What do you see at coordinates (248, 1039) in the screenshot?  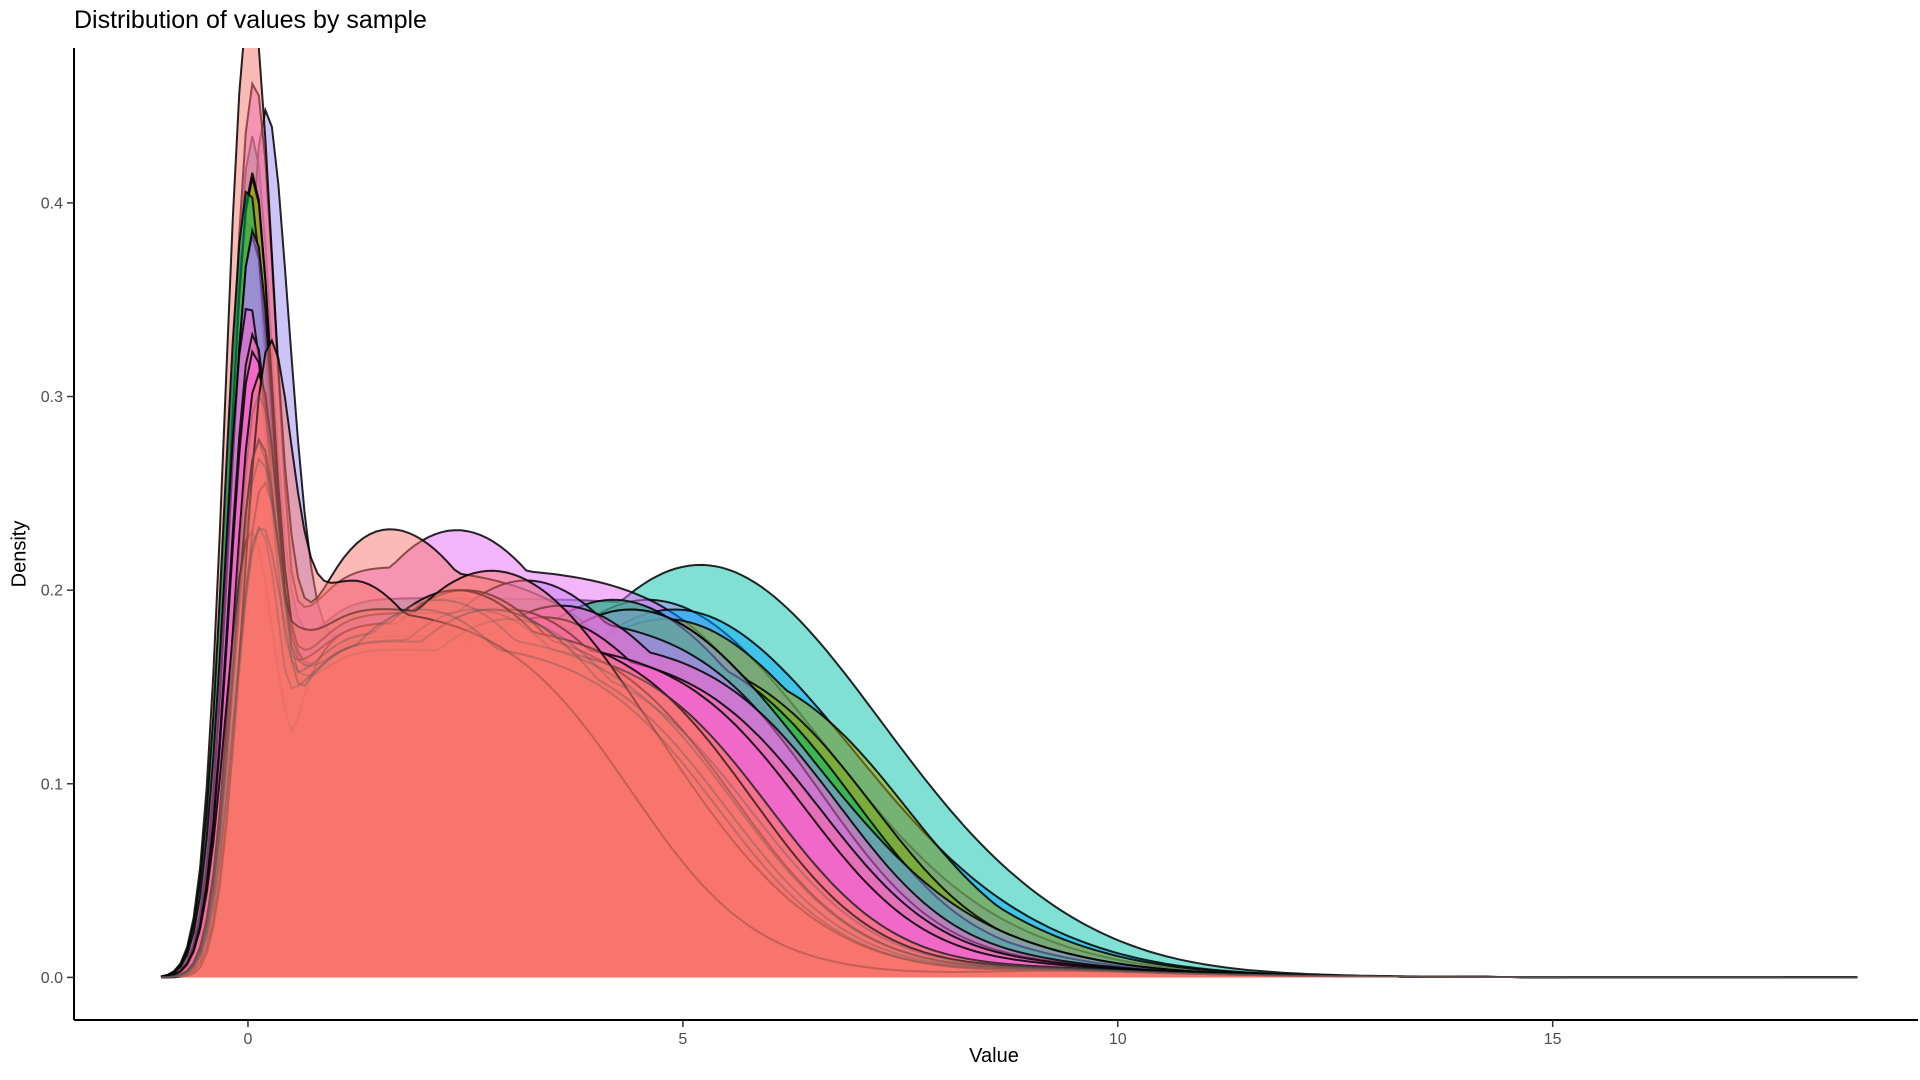 I see `x-tick-label: 0` at bounding box center [248, 1039].